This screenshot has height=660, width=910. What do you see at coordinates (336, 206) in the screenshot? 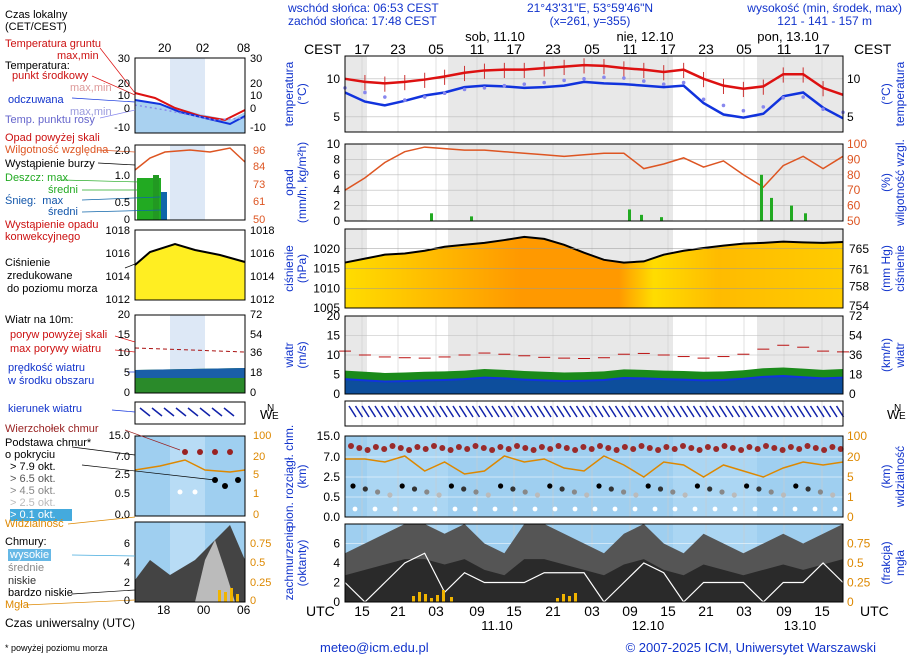
I see `tick-label: 2` at bounding box center [336, 206].